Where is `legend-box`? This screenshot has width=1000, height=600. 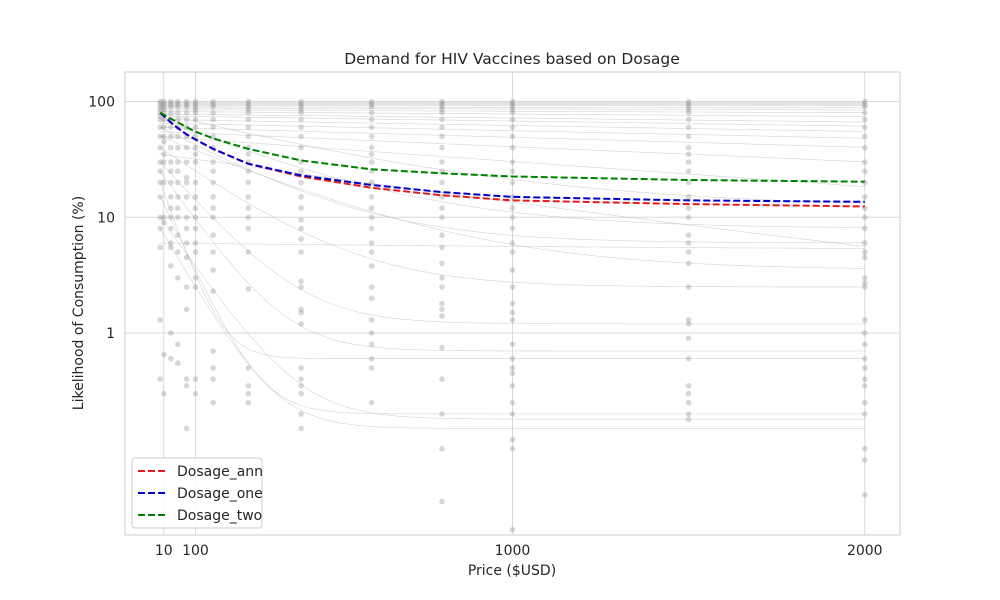 legend-box is located at coordinates (197, 493).